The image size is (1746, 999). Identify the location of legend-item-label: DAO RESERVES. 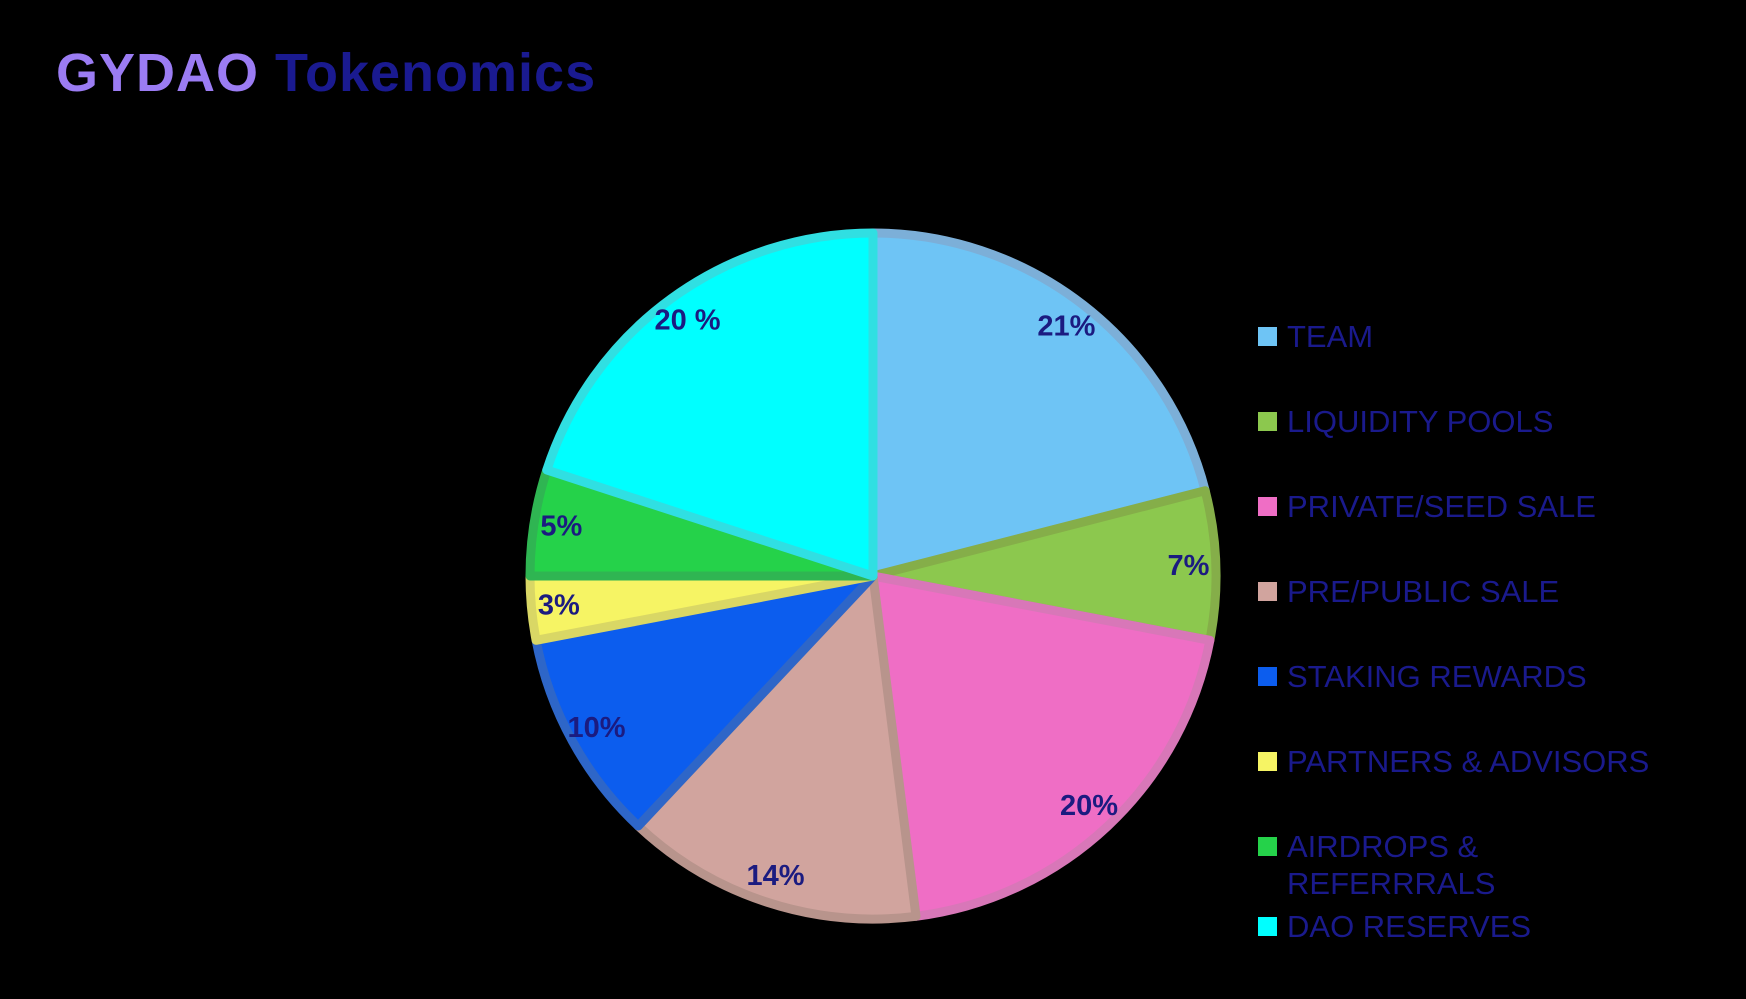
(1409, 926).